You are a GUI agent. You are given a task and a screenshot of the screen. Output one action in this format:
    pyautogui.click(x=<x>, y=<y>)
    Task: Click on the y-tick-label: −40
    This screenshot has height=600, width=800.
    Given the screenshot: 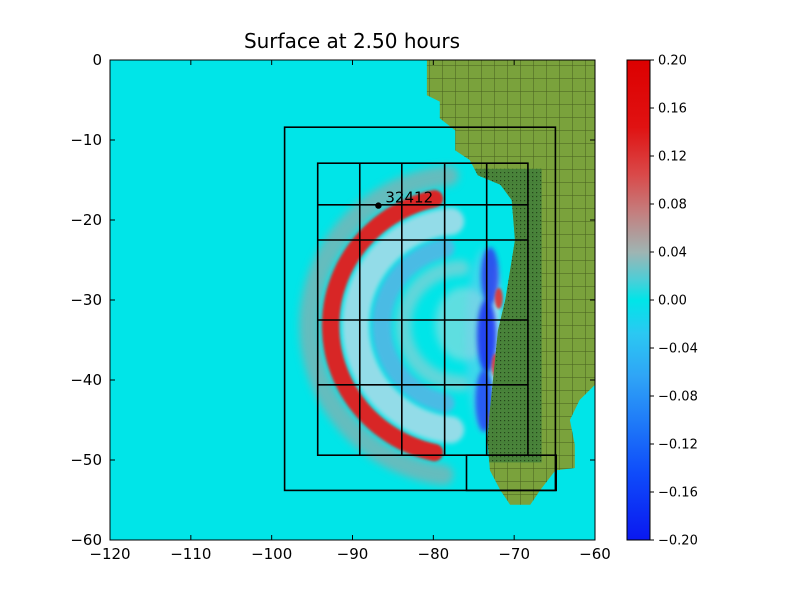 What is the action you would take?
    pyautogui.click(x=86, y=380)
    